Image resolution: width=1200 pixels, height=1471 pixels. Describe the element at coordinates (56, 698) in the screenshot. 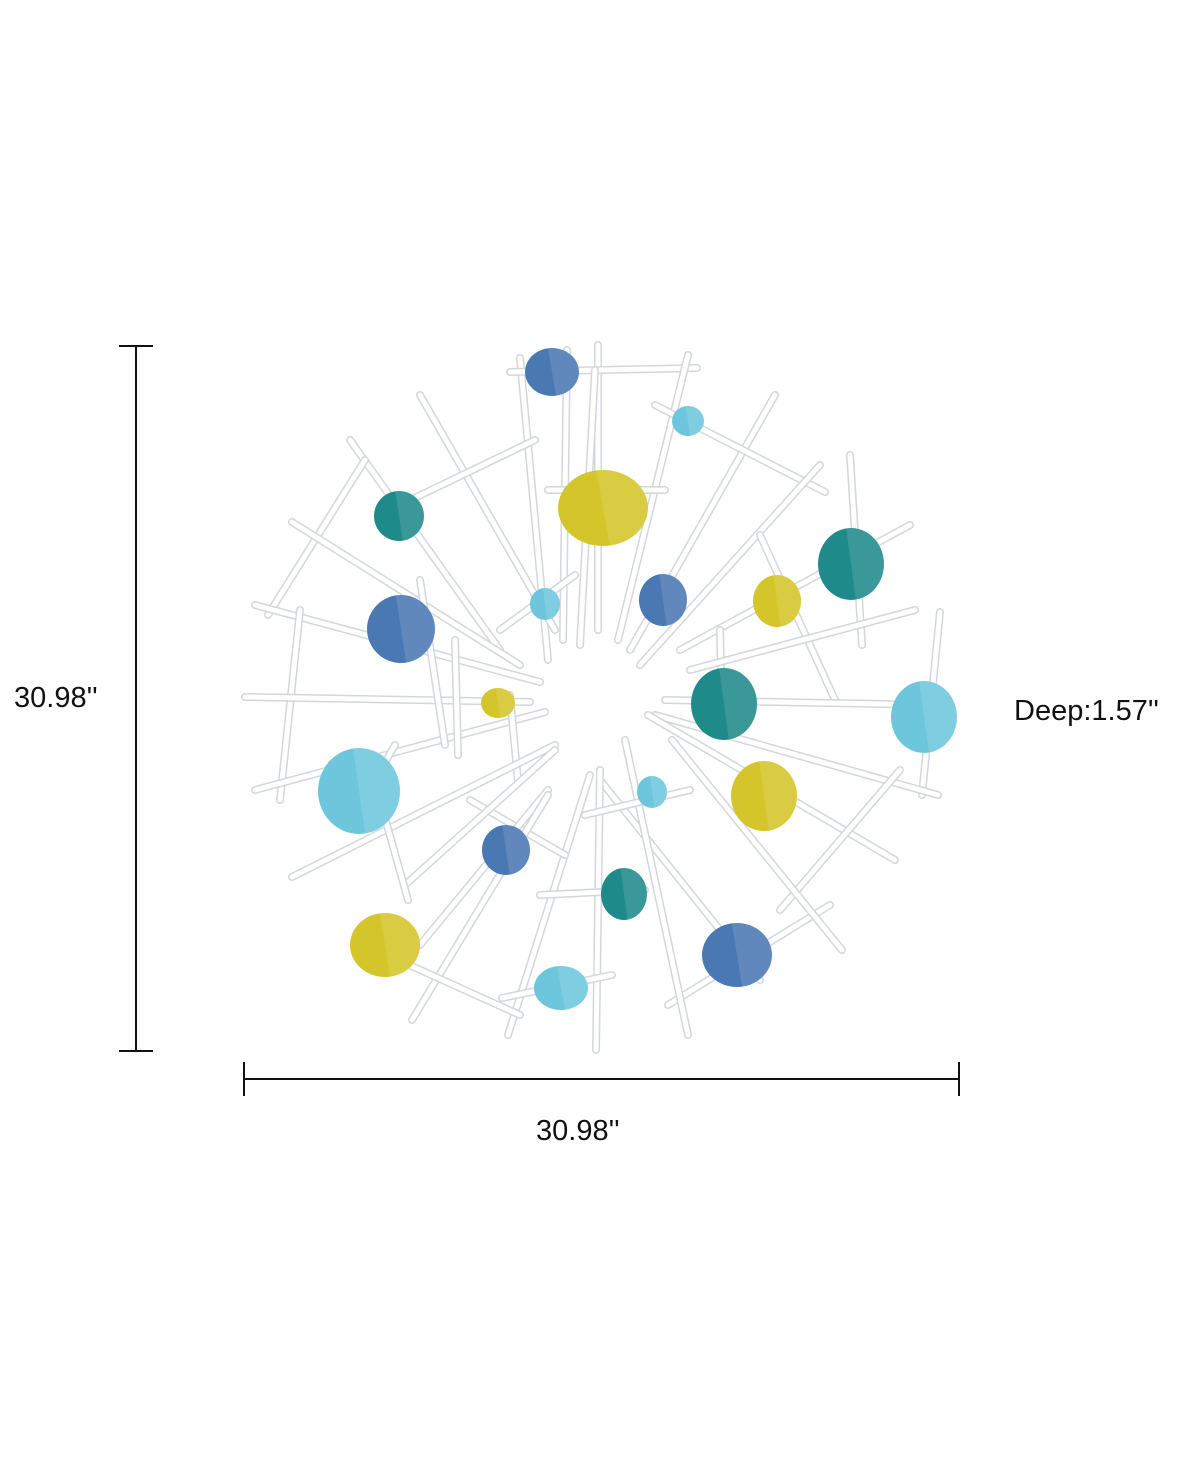

I see `height-label: 30.98''` at that location.